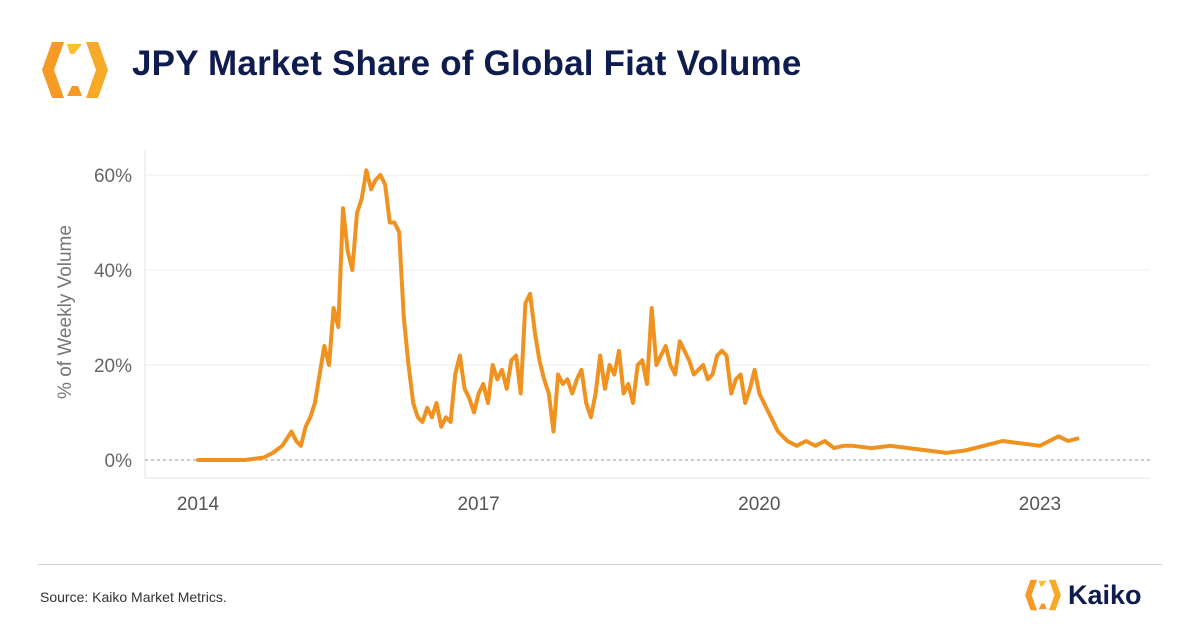 This screenshot has width=1200, height=630. What do you see at coordinates (119, 461) in the screenshot?
I see `y-tick-label: 0%` at bounding box center [119, 461].